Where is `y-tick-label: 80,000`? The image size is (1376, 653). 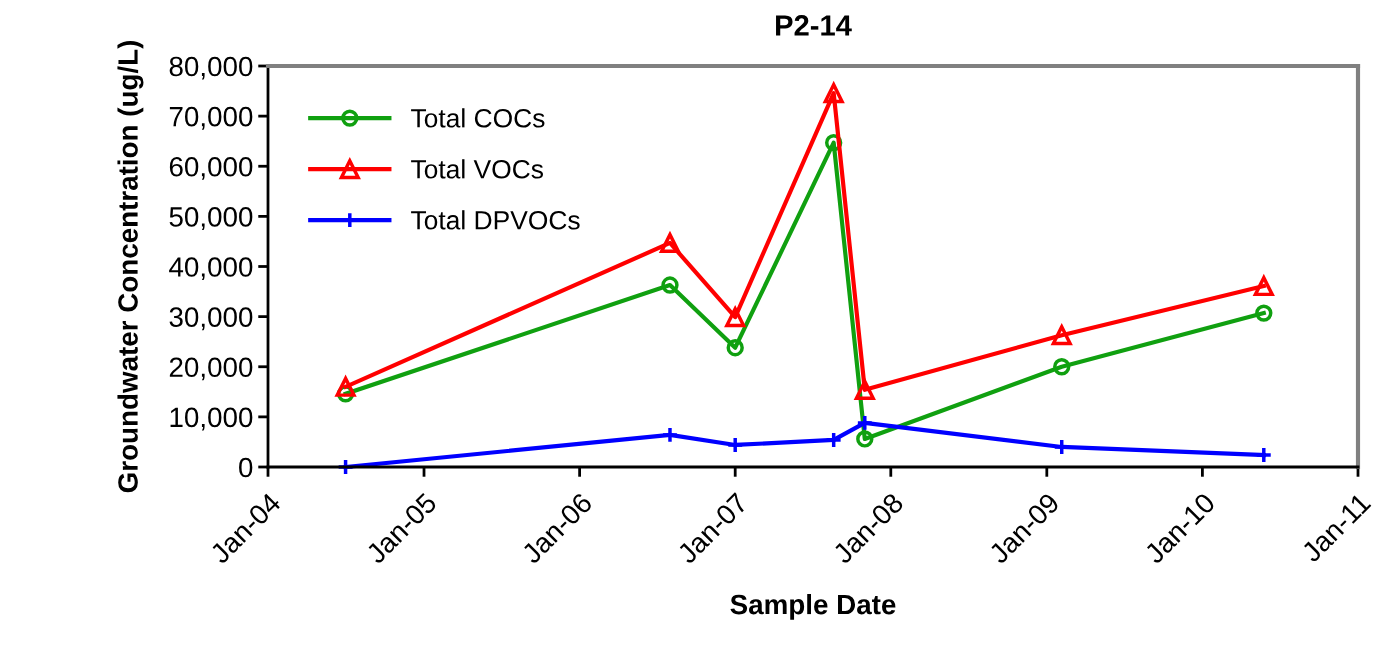
y-tick-label: 80,000 is located at coordinates (211, 68).